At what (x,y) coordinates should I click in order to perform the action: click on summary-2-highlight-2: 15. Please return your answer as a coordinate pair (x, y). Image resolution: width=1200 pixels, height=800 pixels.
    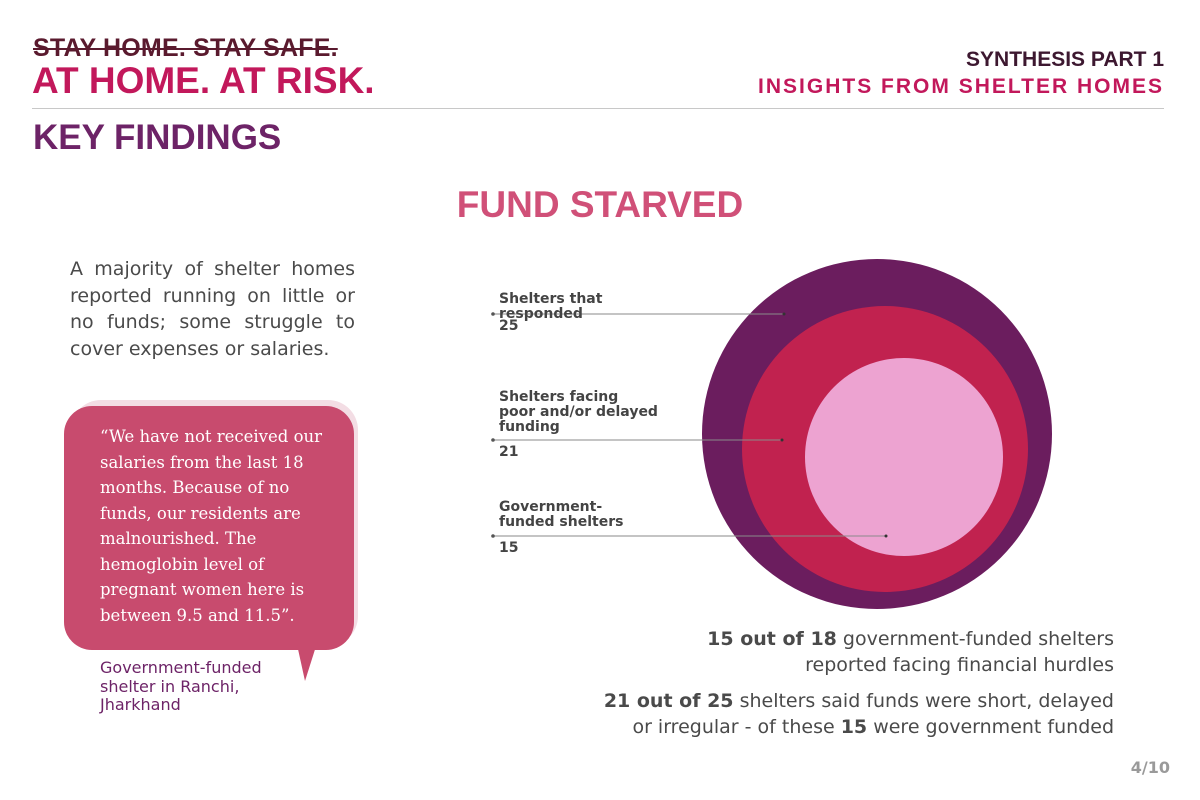
    Looking at the image, I should click on (854, 727).